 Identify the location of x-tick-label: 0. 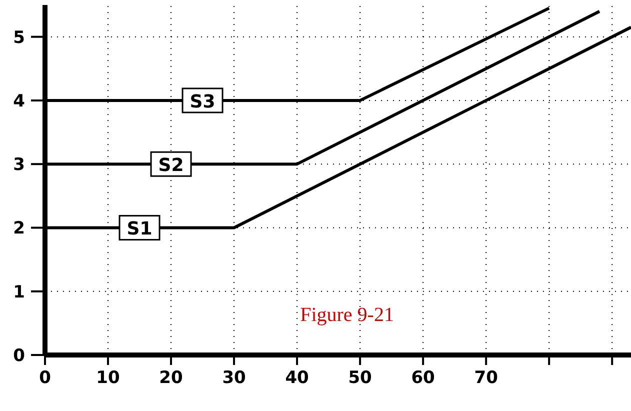
(45, 378).